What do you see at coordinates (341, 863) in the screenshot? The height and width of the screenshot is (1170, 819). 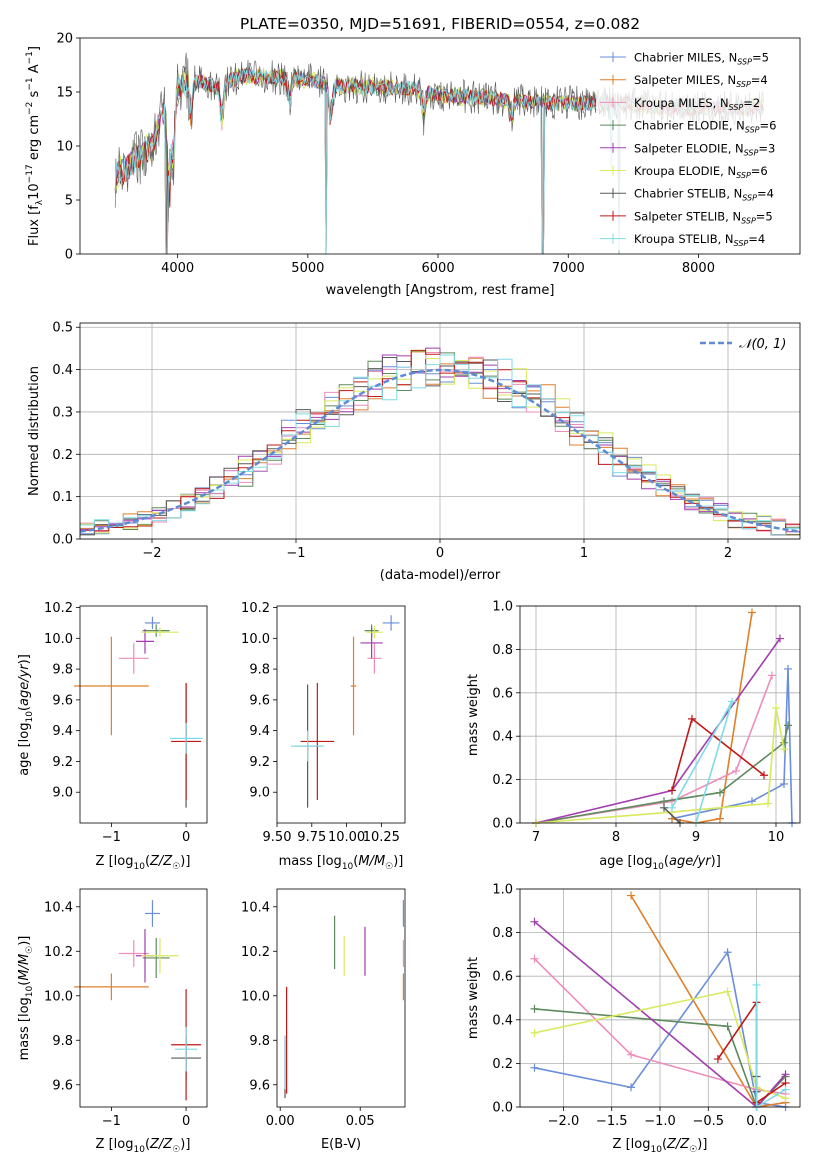 I see `age-vs-mass-xlabel: mass [log10(M/M☉)]` at bounding box center [341, 863].